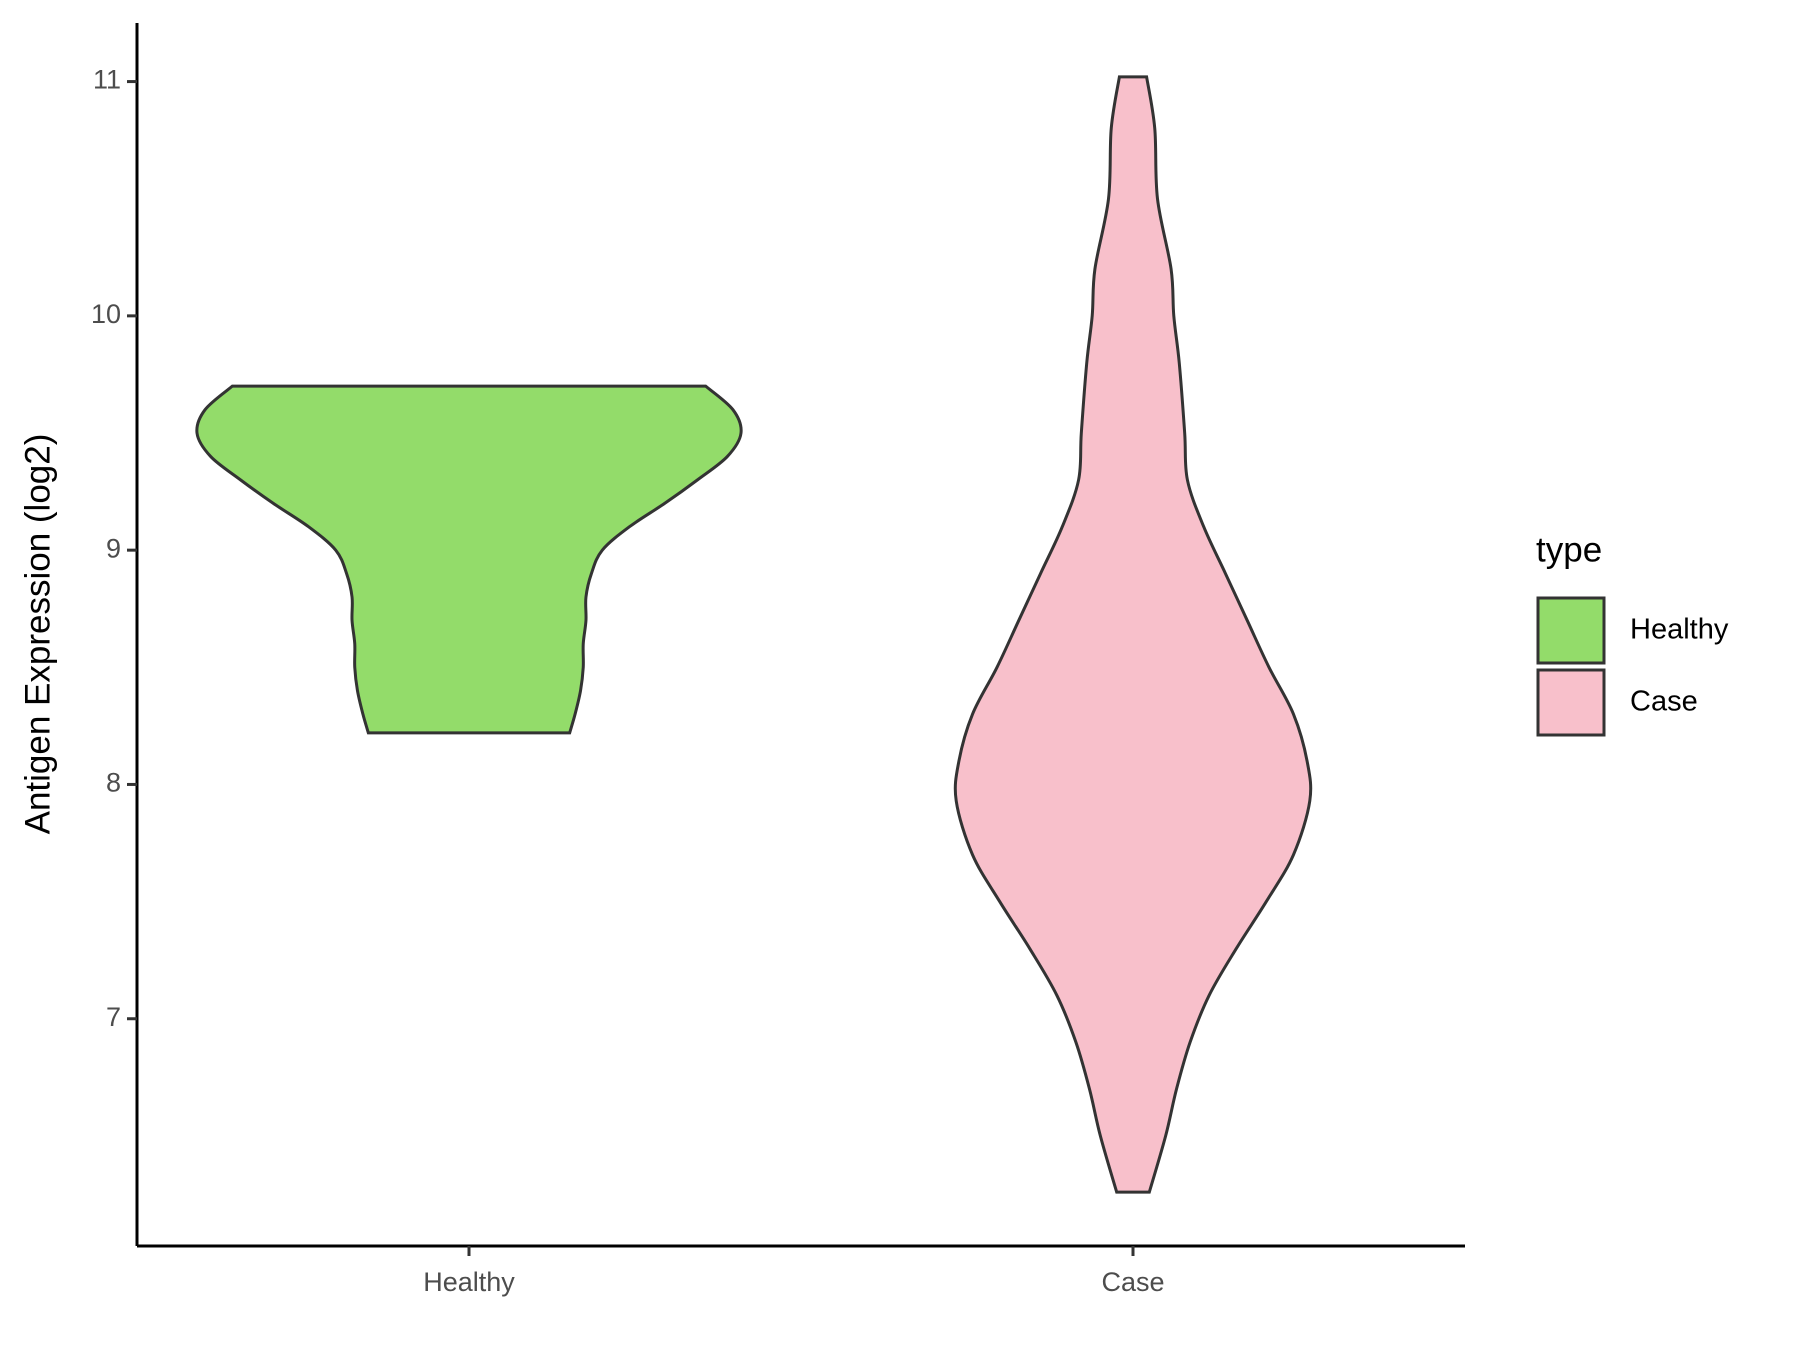 The image size is (1800, 1350). I want to click on x-tick-label: Case, so click(1132, 1282).